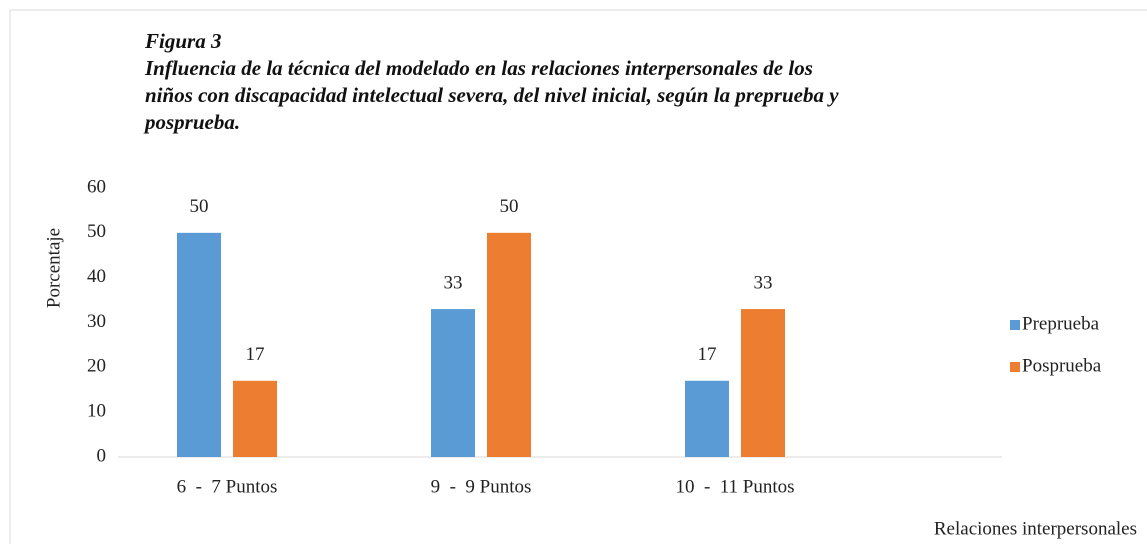  I want to click on x-axis-label: Relaciones interpersonales, so click(1035, 528).